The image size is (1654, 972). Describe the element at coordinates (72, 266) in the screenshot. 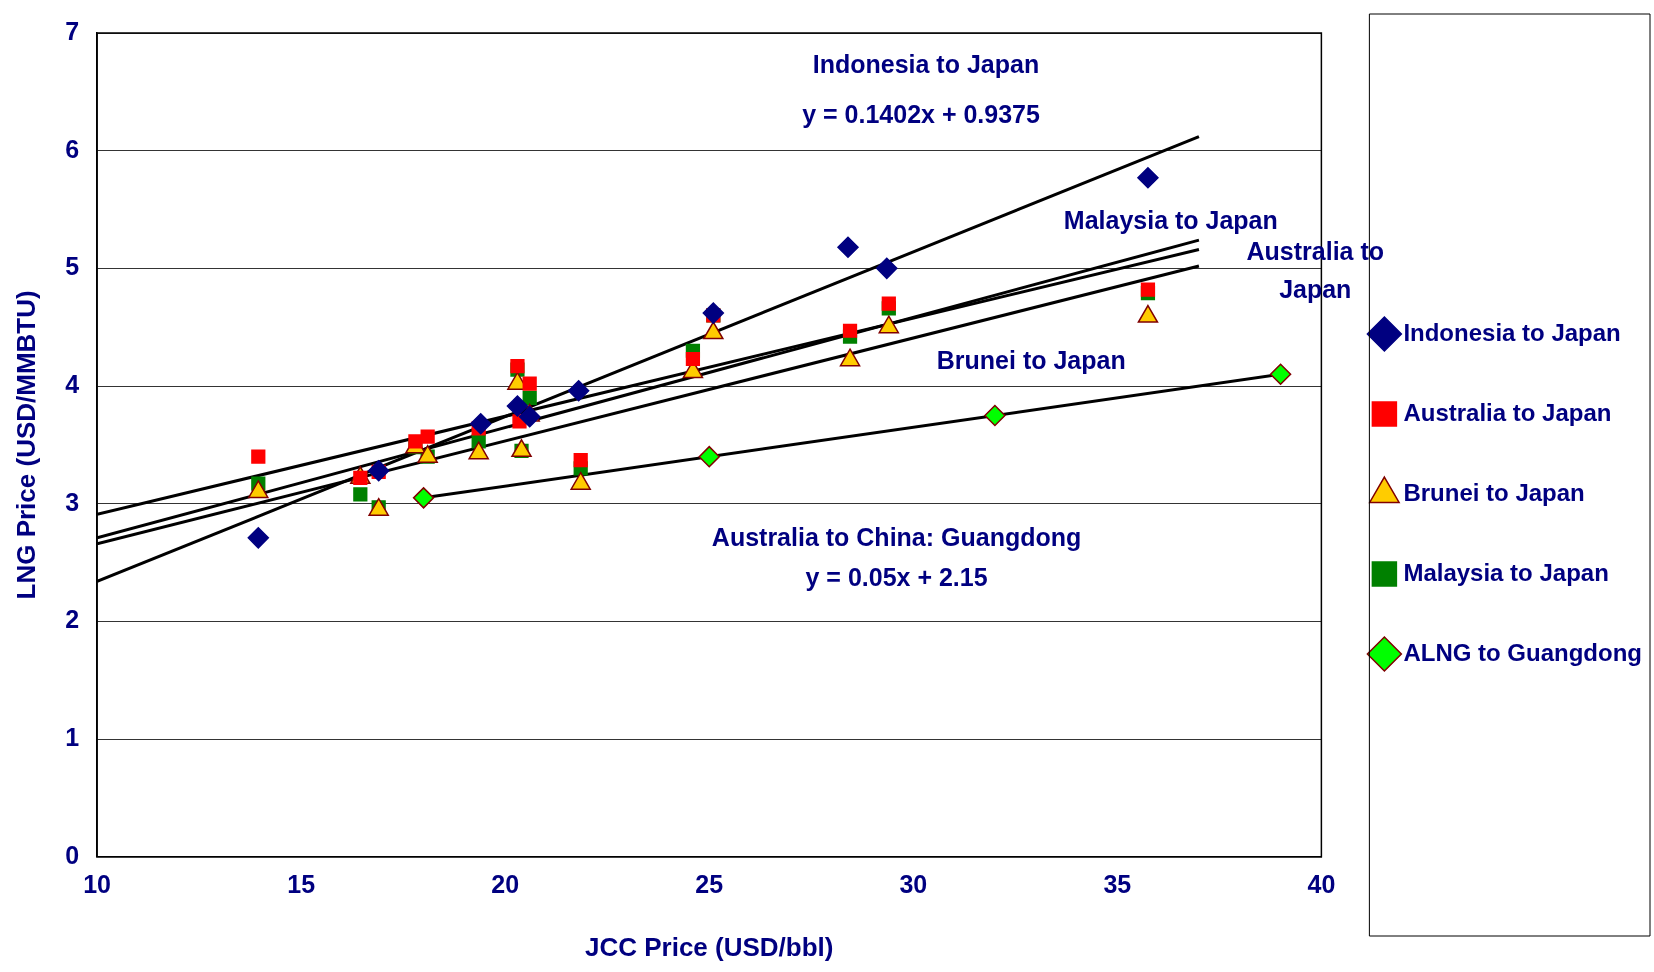

I see `y-tick-label: 5` at that location.